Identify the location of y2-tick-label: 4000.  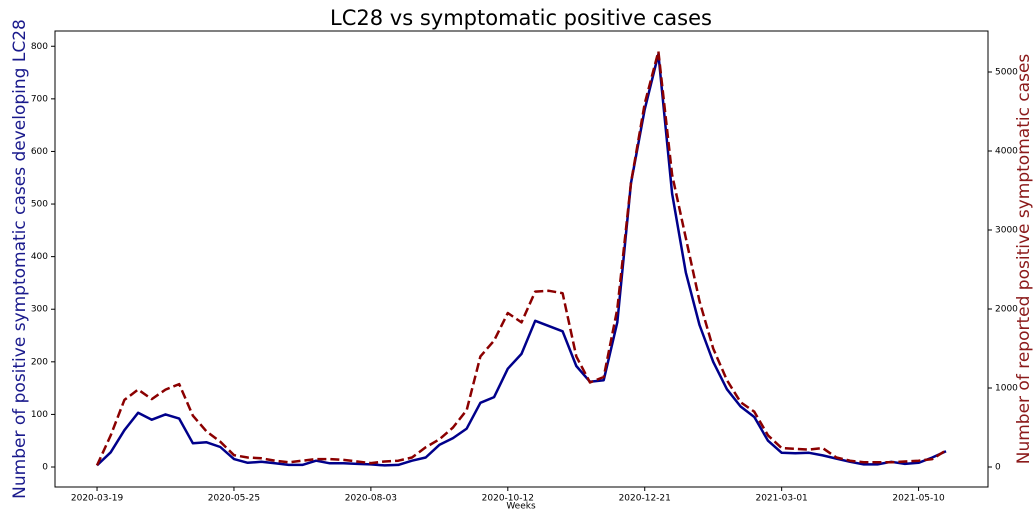
(1006, 152).